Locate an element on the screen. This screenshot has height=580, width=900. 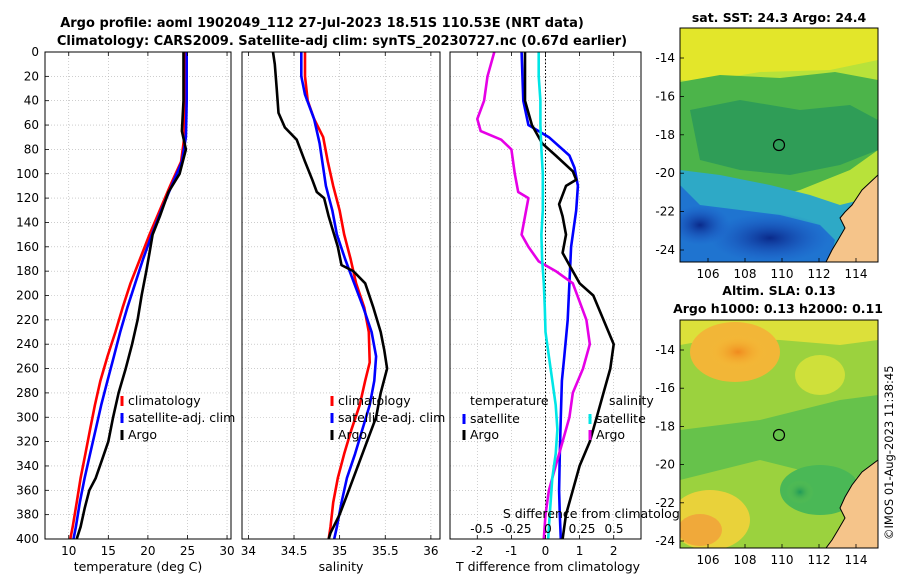
series-line-argo is located at coordinates (330, 295).